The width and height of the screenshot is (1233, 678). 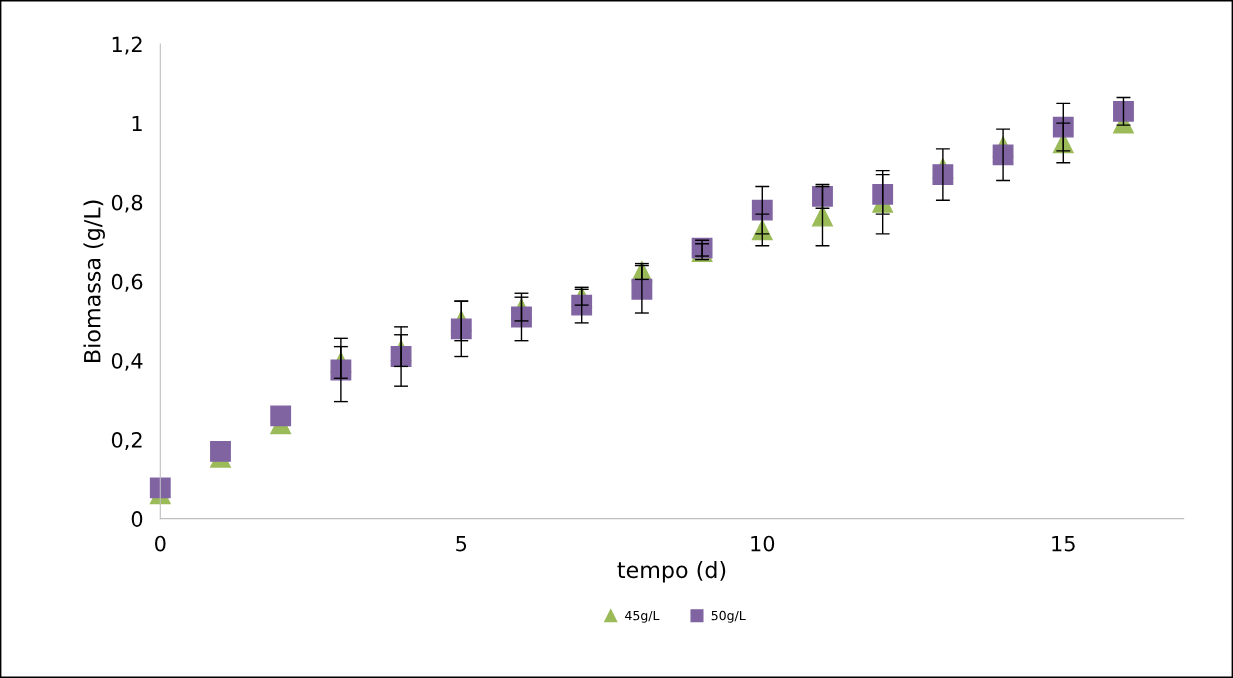 I want to click on y-tick-label: 1, so click(x=137, y=123).